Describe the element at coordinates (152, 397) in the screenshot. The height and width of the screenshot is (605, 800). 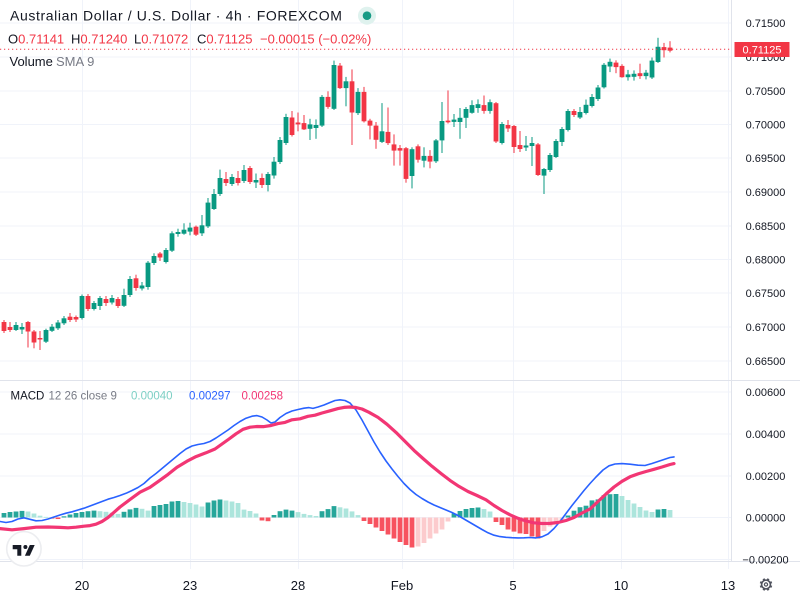
I see `svg-text: 0.00040` at that location.